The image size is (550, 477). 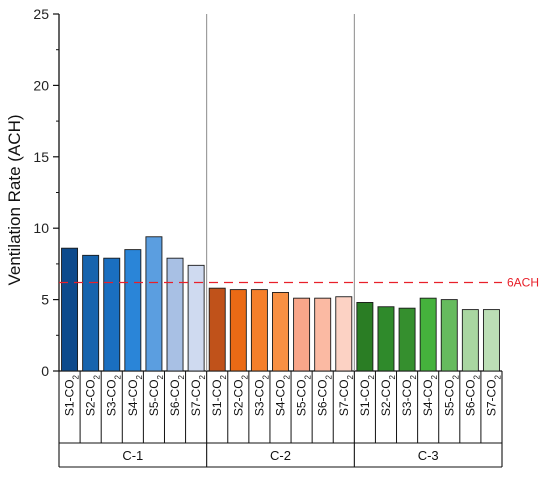 I want to click on y-tick-label: 10, so click(x=41, y=228).